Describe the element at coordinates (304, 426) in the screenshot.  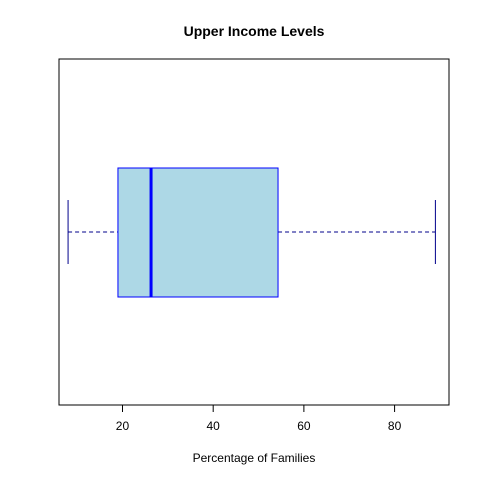
I see `x-tick-label: 60` at that location.